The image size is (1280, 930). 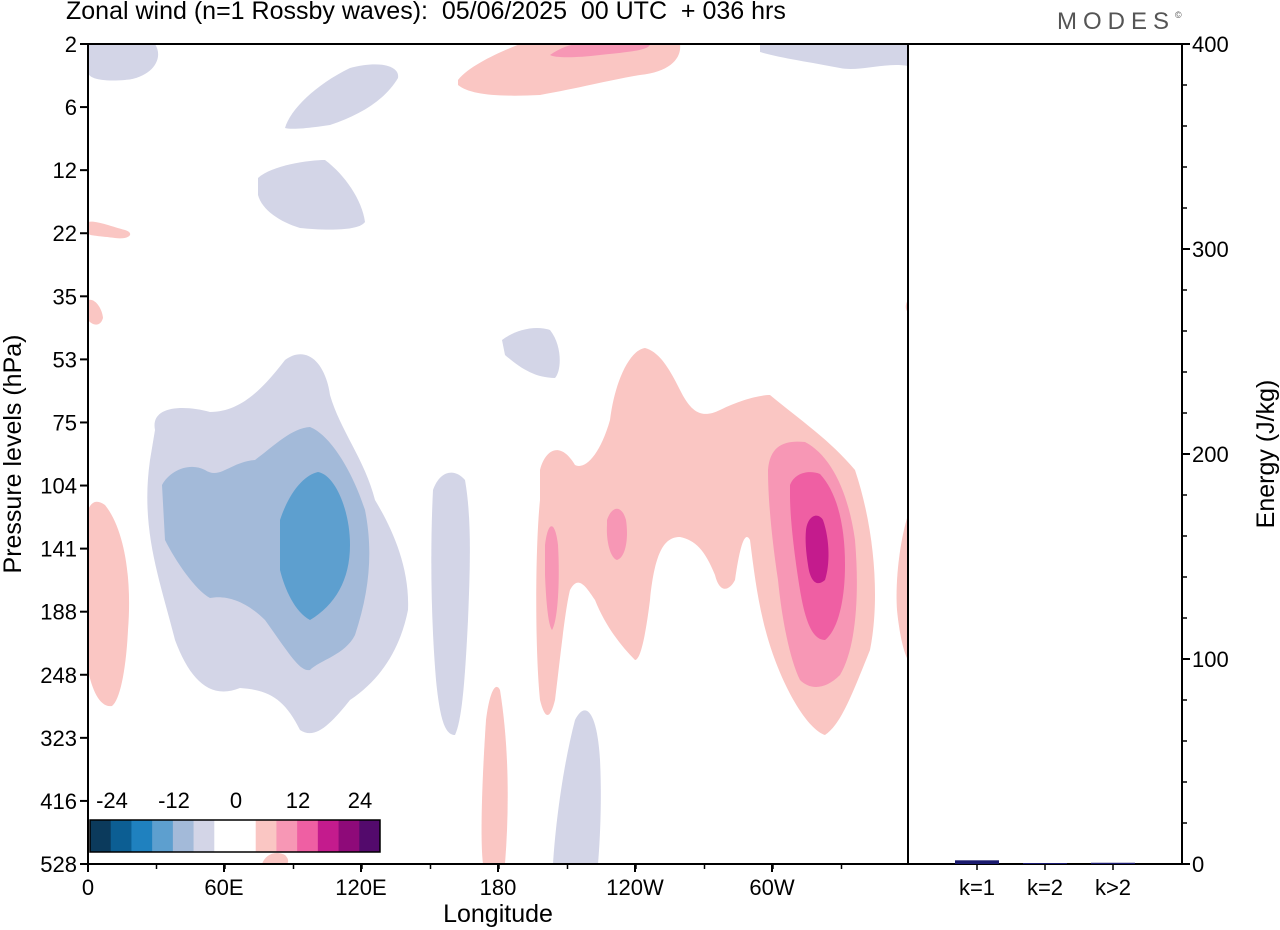 I want to click on bar-category-label: k=1, so click(x=977, y=887).